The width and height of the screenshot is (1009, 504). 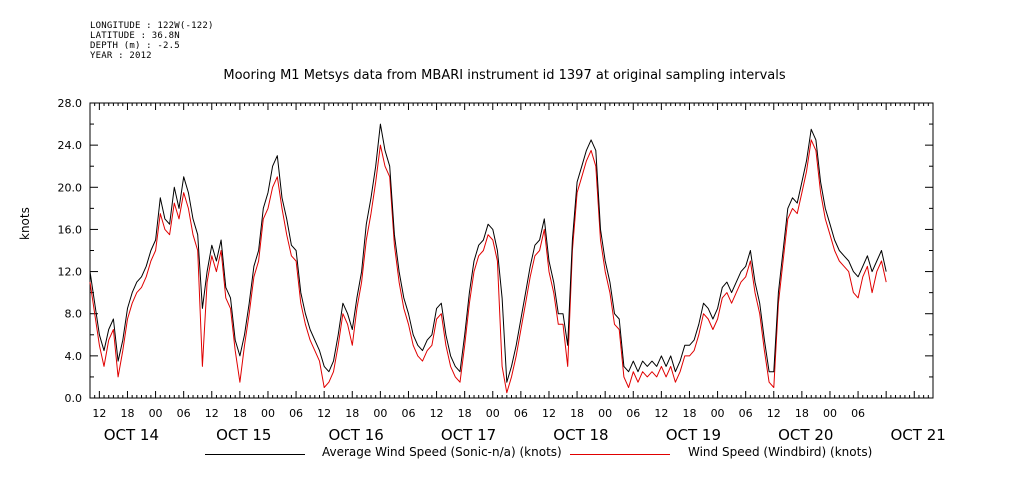 I want to click on y-tick-label: 20.0, so click(x=70, y=187).